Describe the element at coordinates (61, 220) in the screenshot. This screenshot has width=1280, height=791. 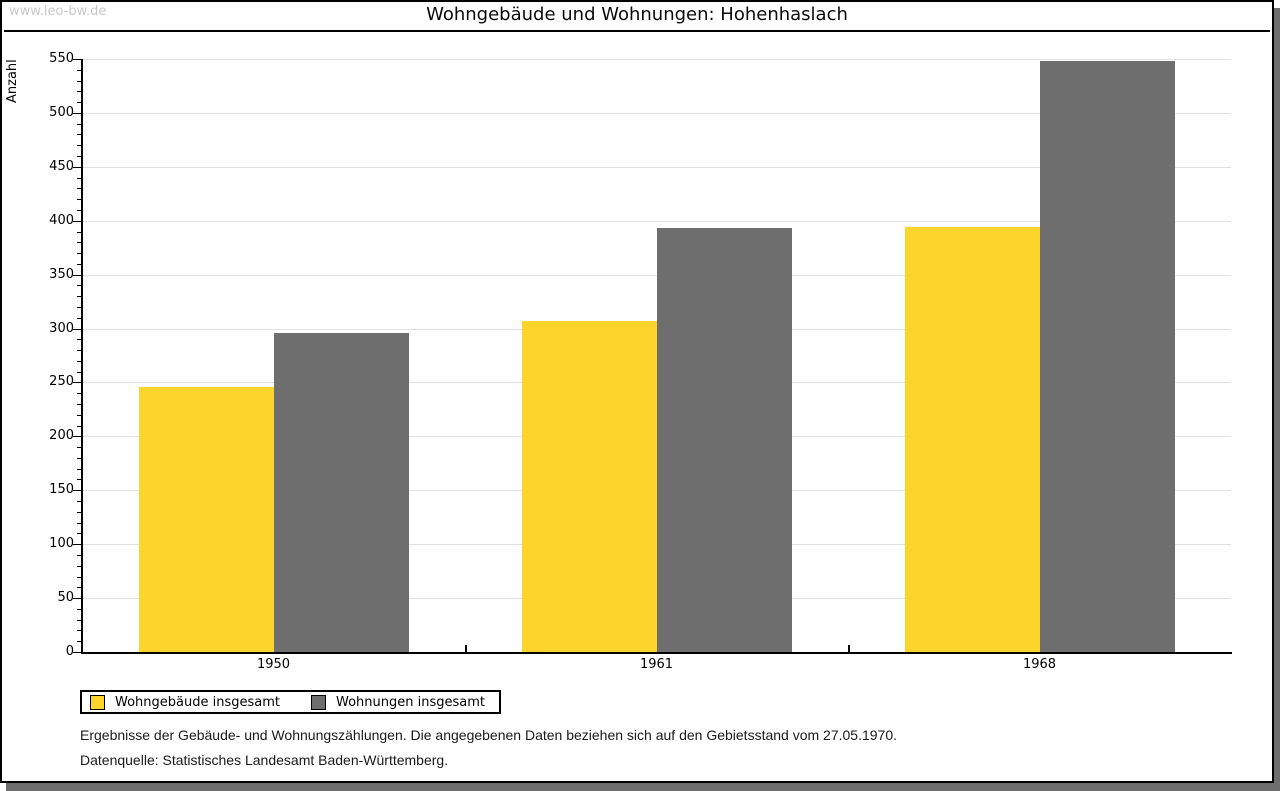
I see `y-tick-label: 400` at that location.